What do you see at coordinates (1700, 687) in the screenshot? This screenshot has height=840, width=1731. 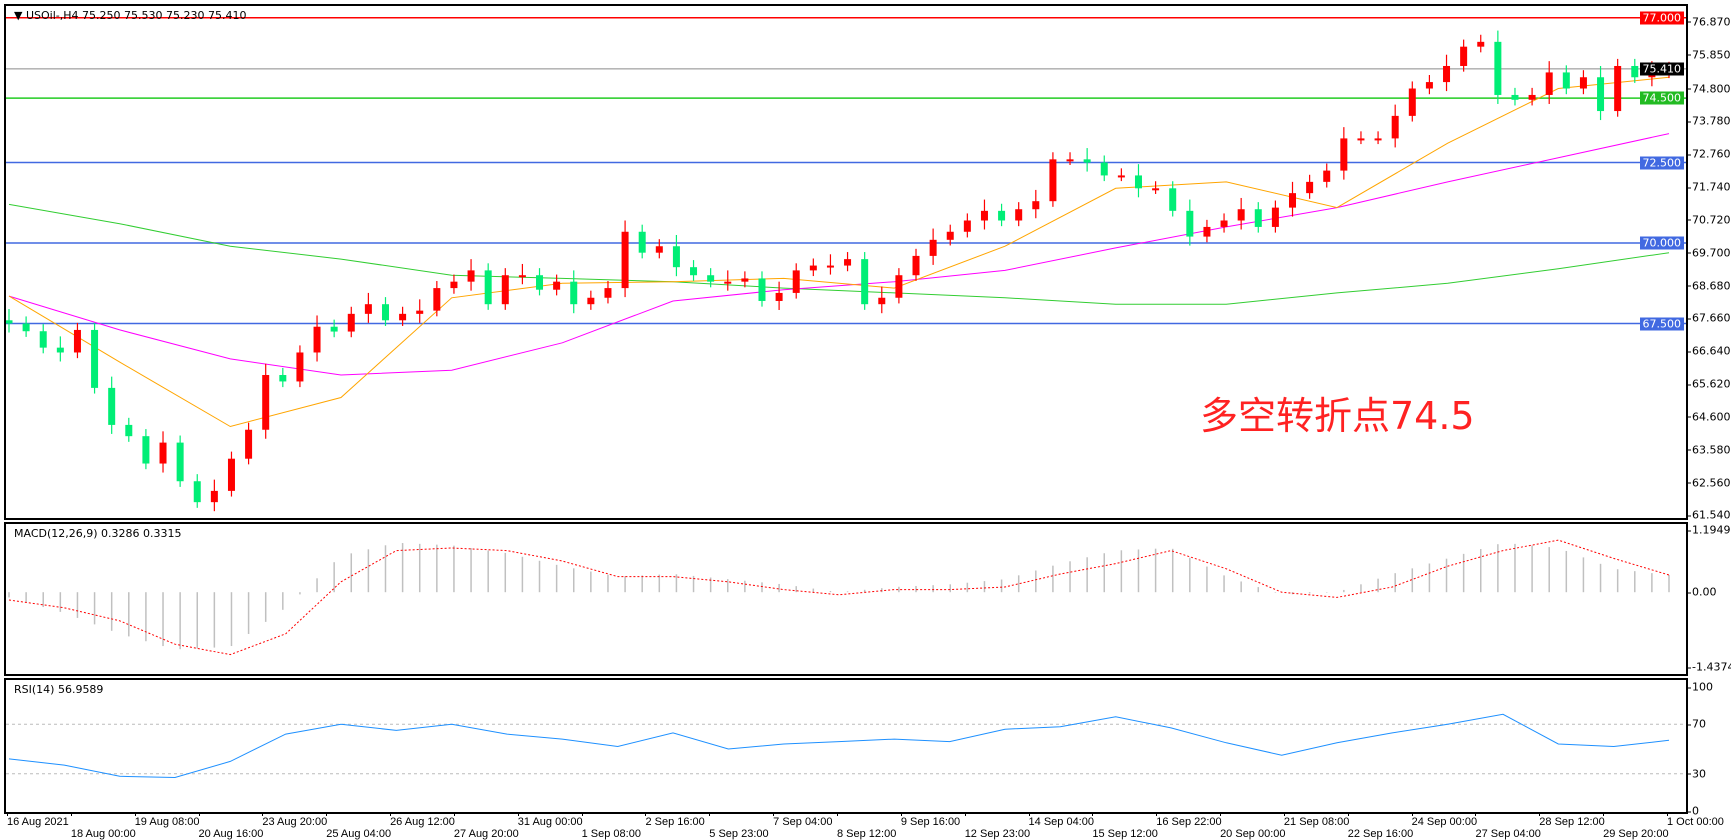 I see `rsi-tick: 100` at bounding box center [1700, 687].